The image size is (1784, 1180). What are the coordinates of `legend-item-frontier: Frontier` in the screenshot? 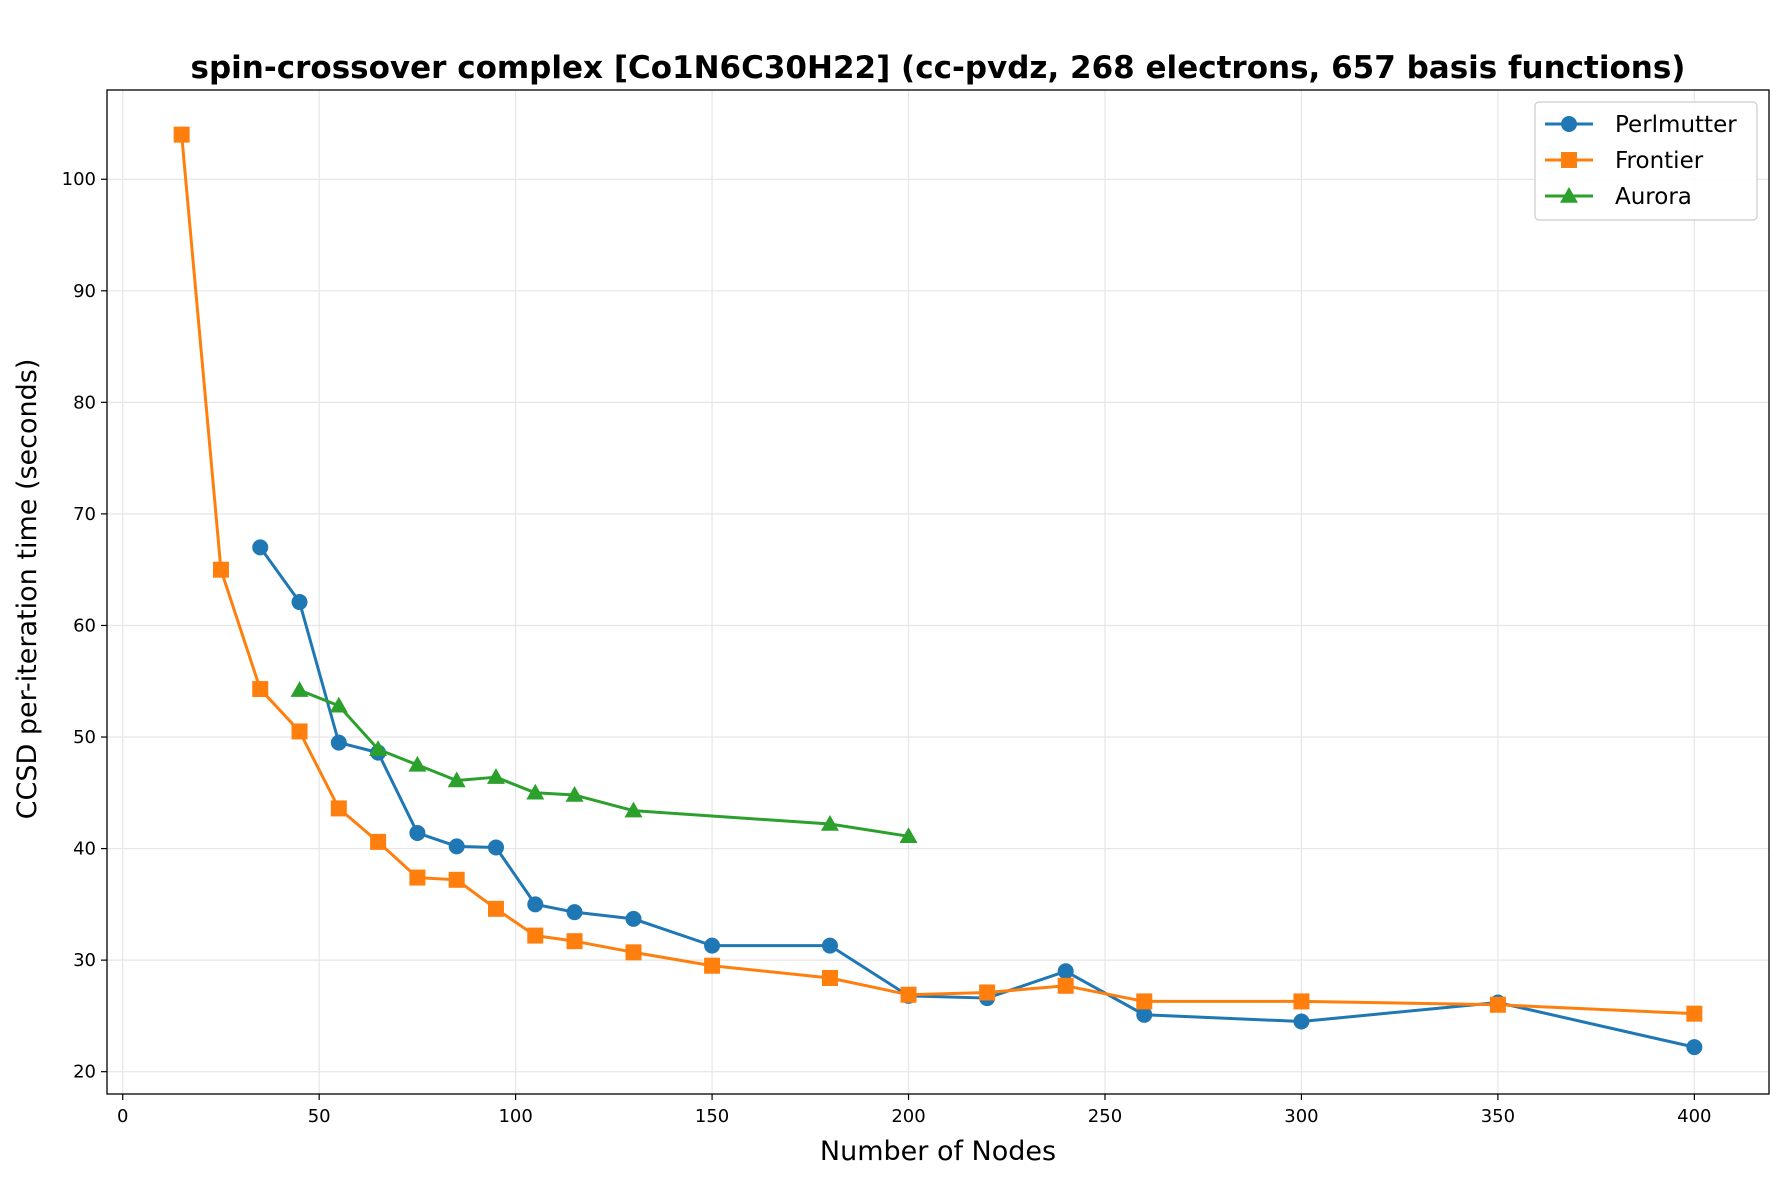 It's located at (1624, 161).